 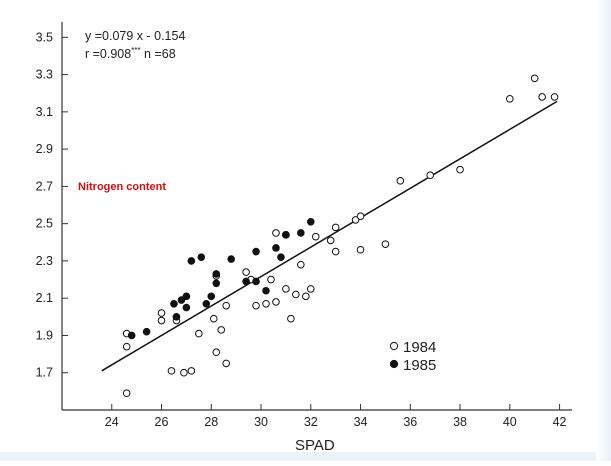 What do you see at coordinates (44, 373) in the screenshot?
I see `y-tick-label: 1.7` at bounding box center [44, 373].